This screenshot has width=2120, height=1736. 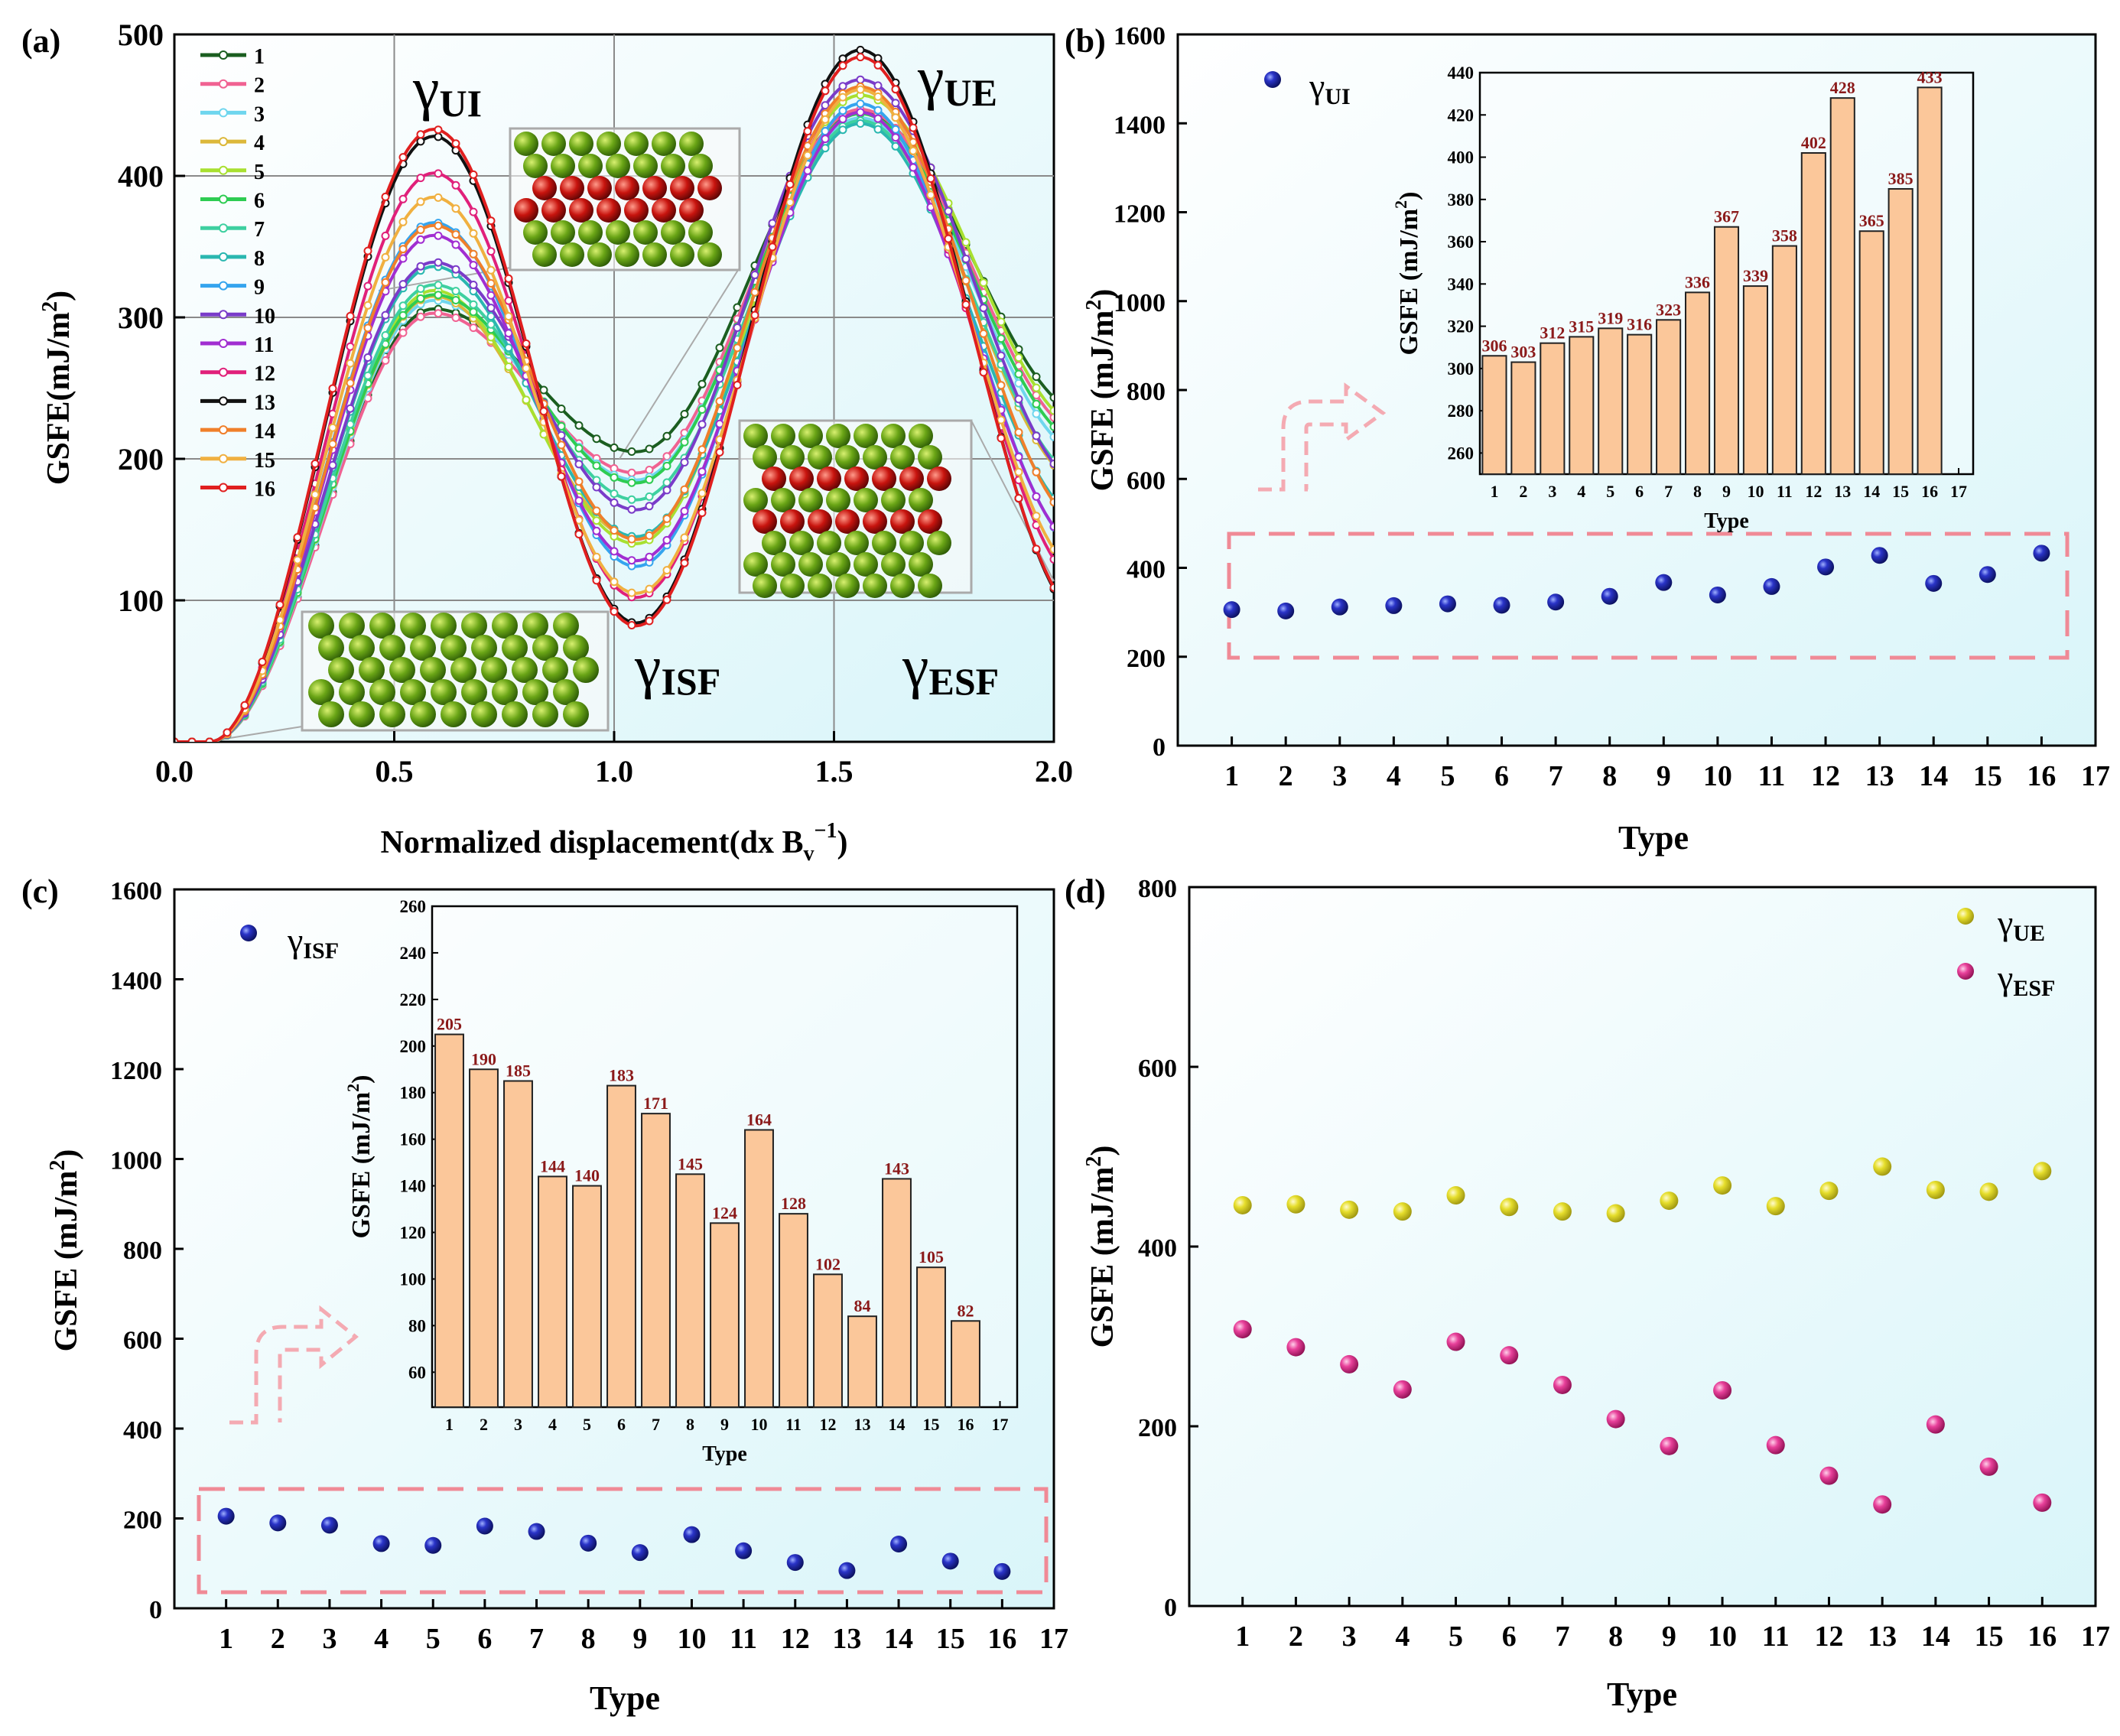 I want to click on panel-a-y-tick-label: 500, so click(x=141, y=35).